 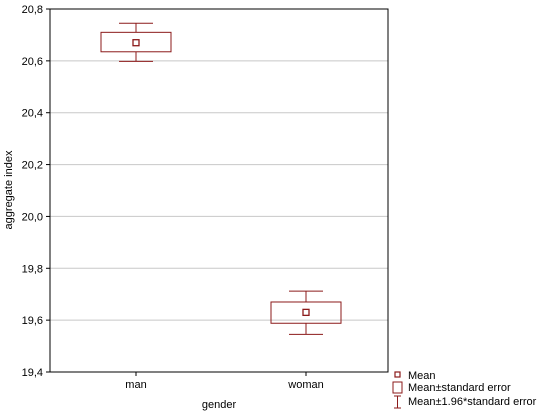 I want to click on legend-mean-marker, so click(x=397, y=374).